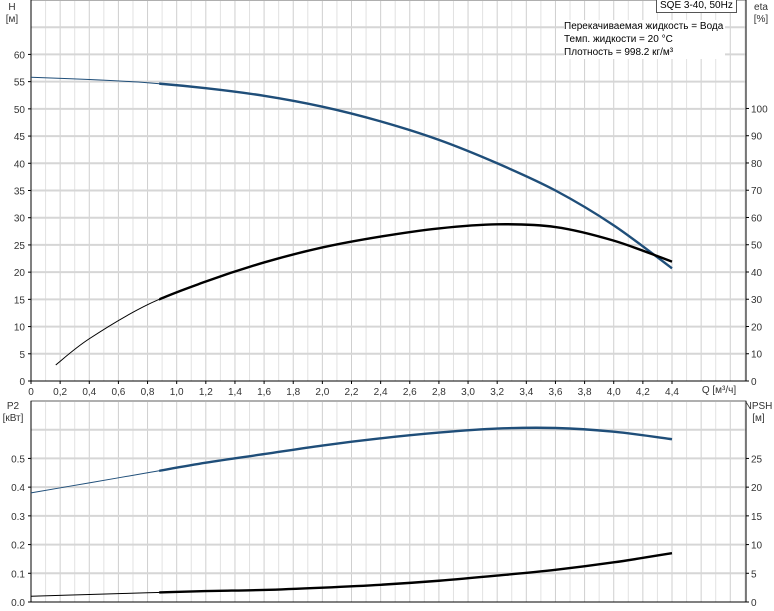 This screenshot has width=774, height=611. What do you see at coordinates (416, 573) in the screenshot?
I see `npsh-curve` at bounding box center [416, 573].